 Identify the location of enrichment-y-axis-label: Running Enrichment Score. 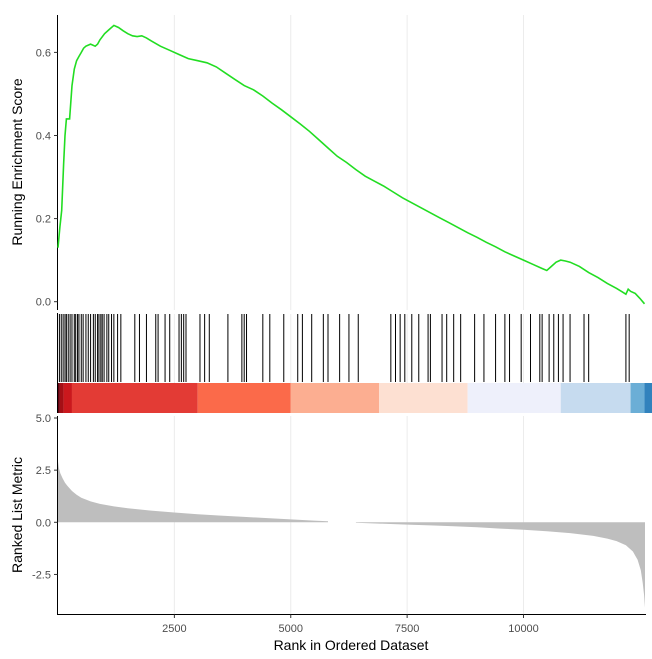
(17, 162).